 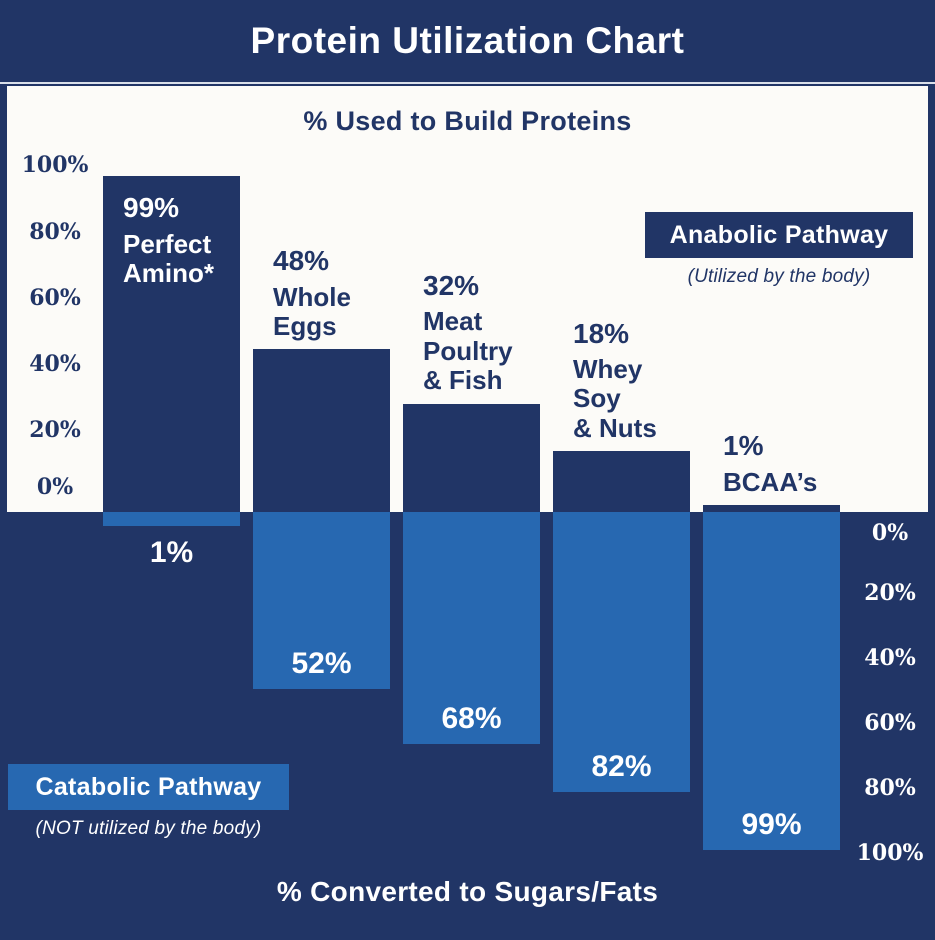 What do you see at coordinates (301, 261) in the screenshot?
I see `anabolic-value: 48%` at bounding box center [301, 261].